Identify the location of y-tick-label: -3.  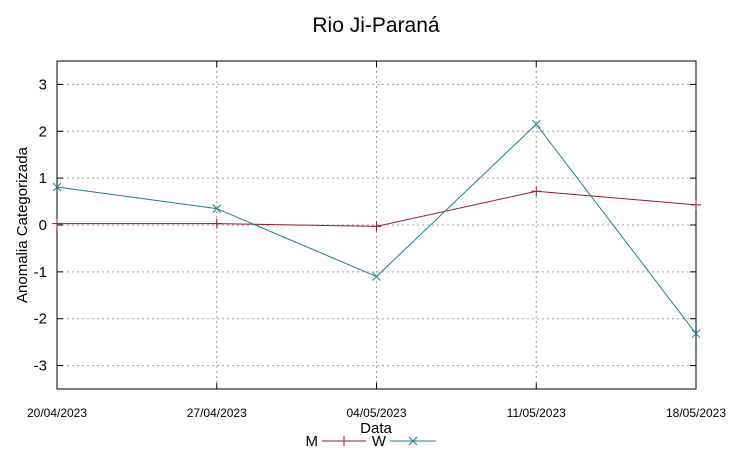
(40, 366).